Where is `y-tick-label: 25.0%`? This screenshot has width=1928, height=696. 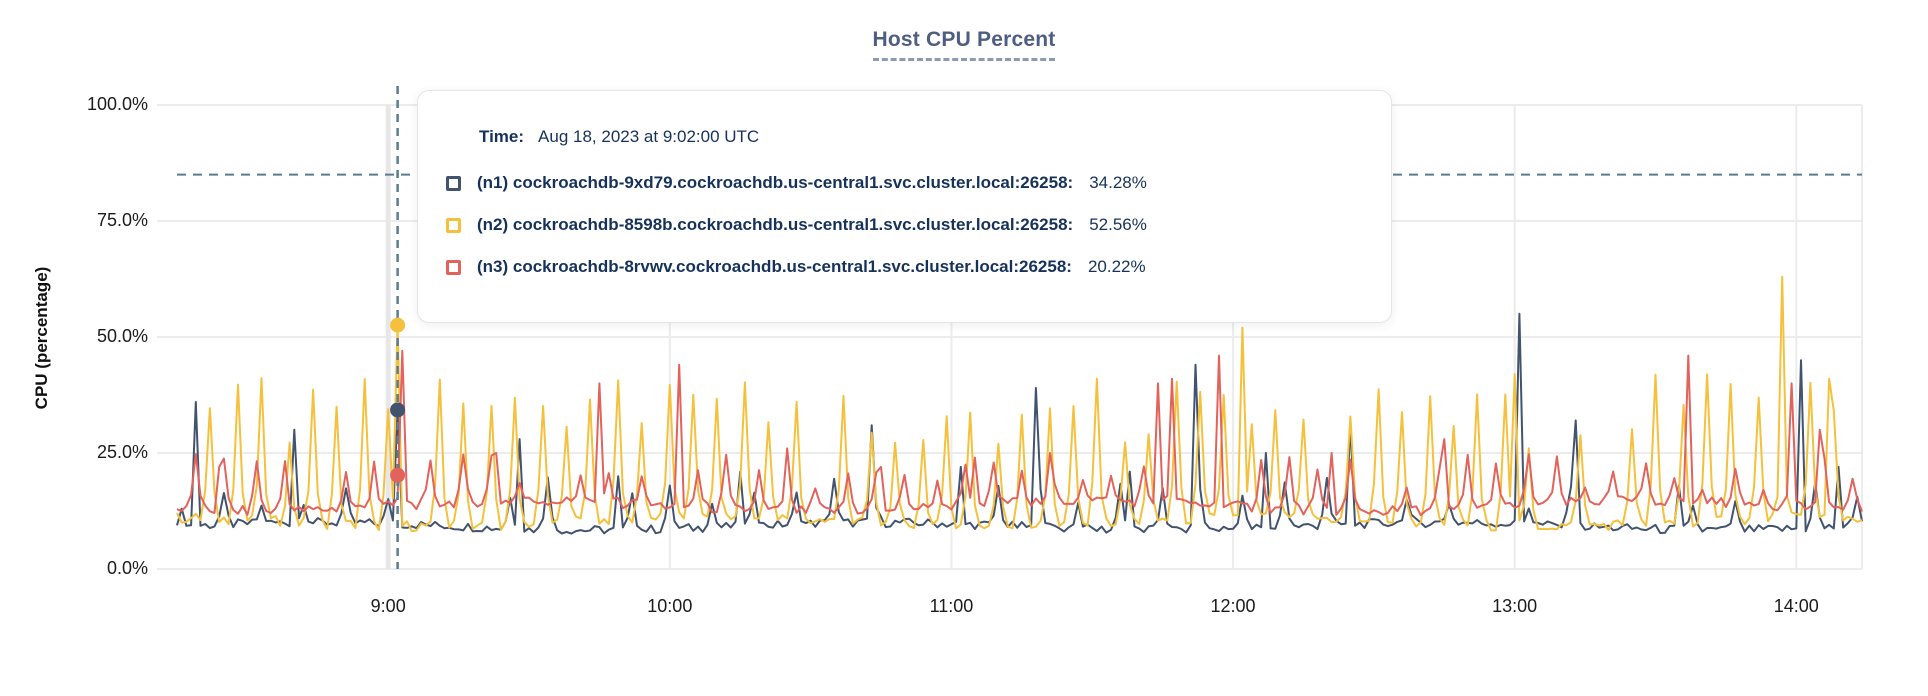
y-tick-label: 25.0% is located at coordinates (122, 452).